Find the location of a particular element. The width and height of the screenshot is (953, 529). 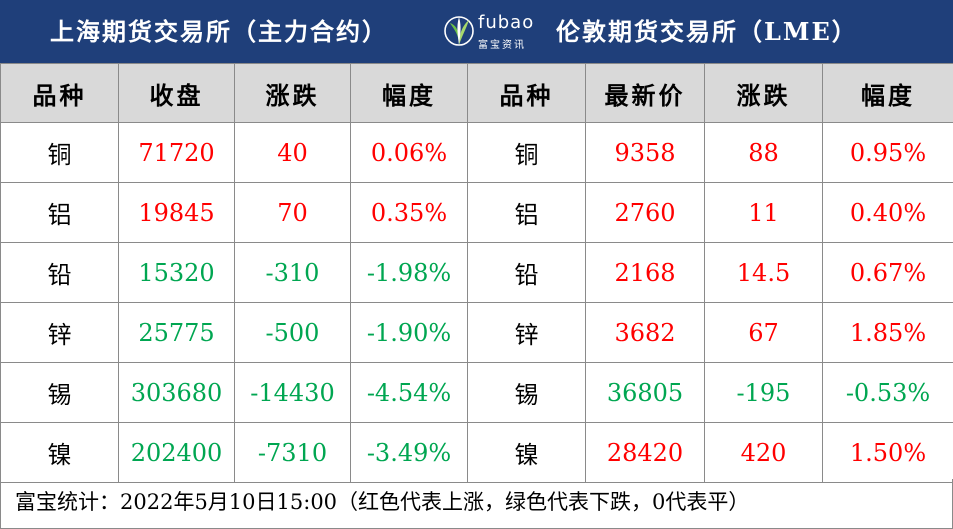

change-cell: 40 is located at coordinates (292, 152).